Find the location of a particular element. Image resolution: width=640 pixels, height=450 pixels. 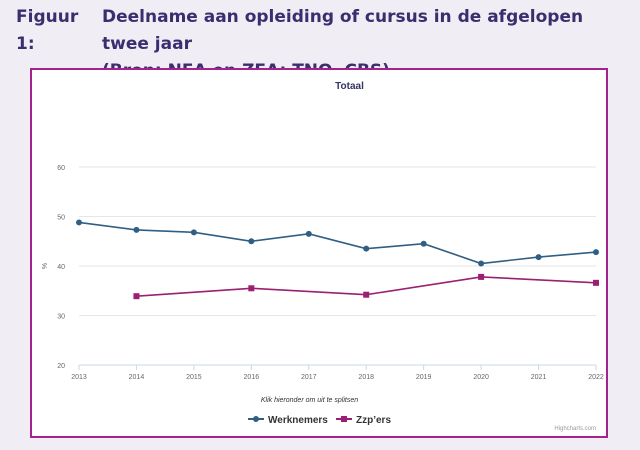

x-tick-label: 2019 is located at coordinates (424, 377).